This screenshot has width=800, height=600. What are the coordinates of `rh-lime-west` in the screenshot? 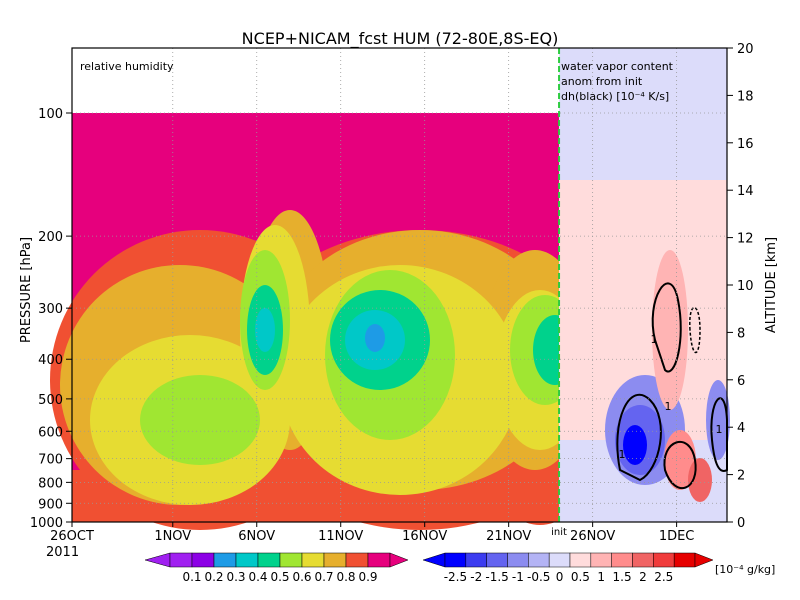 It's located at (200, 420).